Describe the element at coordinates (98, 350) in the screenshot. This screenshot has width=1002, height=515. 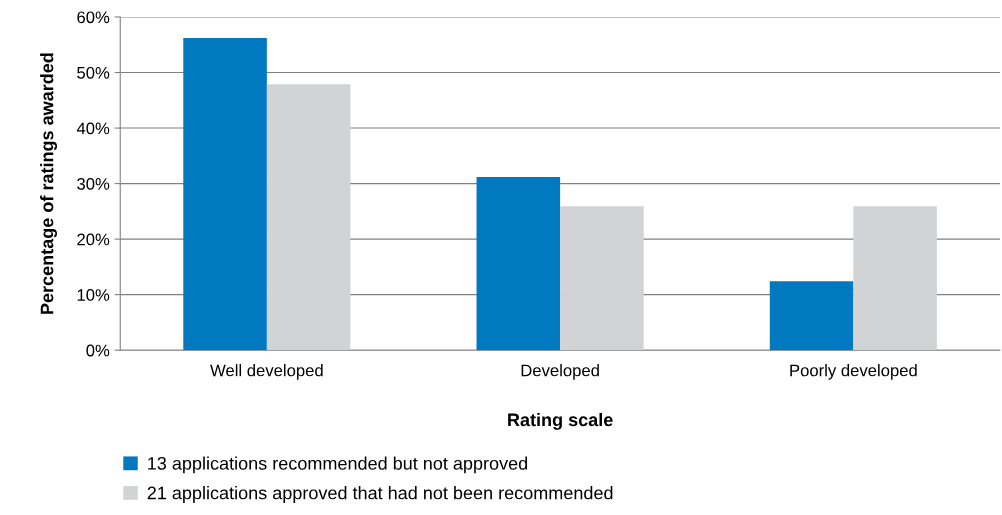
I see `y-tick-label: 0%` at that location.